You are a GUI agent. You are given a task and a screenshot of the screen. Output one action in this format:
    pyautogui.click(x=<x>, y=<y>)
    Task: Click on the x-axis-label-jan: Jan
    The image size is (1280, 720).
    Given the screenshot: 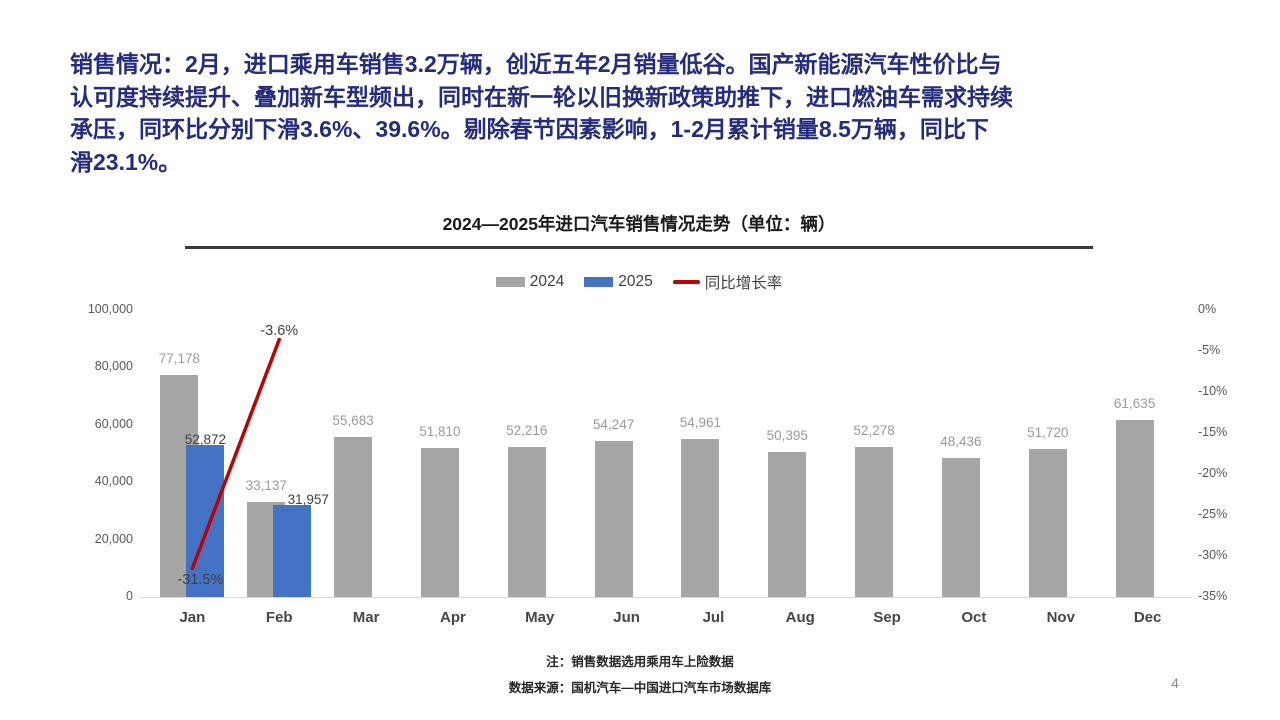 What is the action you would take?
    pyautogui.click(x=192, y=617)
    